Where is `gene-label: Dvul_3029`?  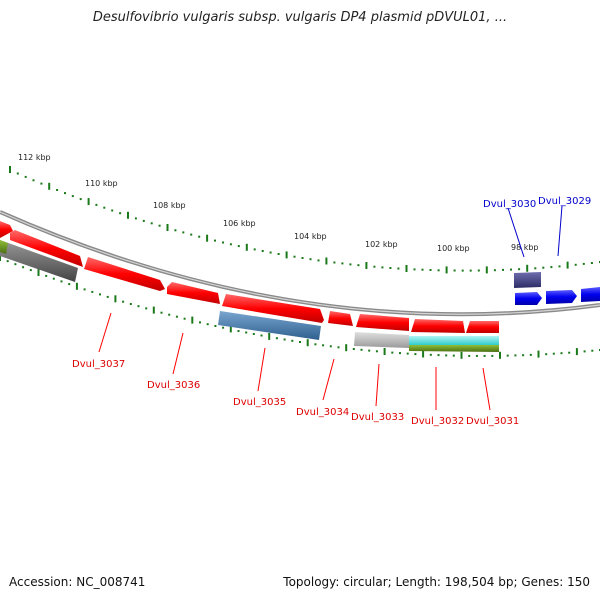
gene-label: Dvul_3029 is located at coordinates (564, 201).